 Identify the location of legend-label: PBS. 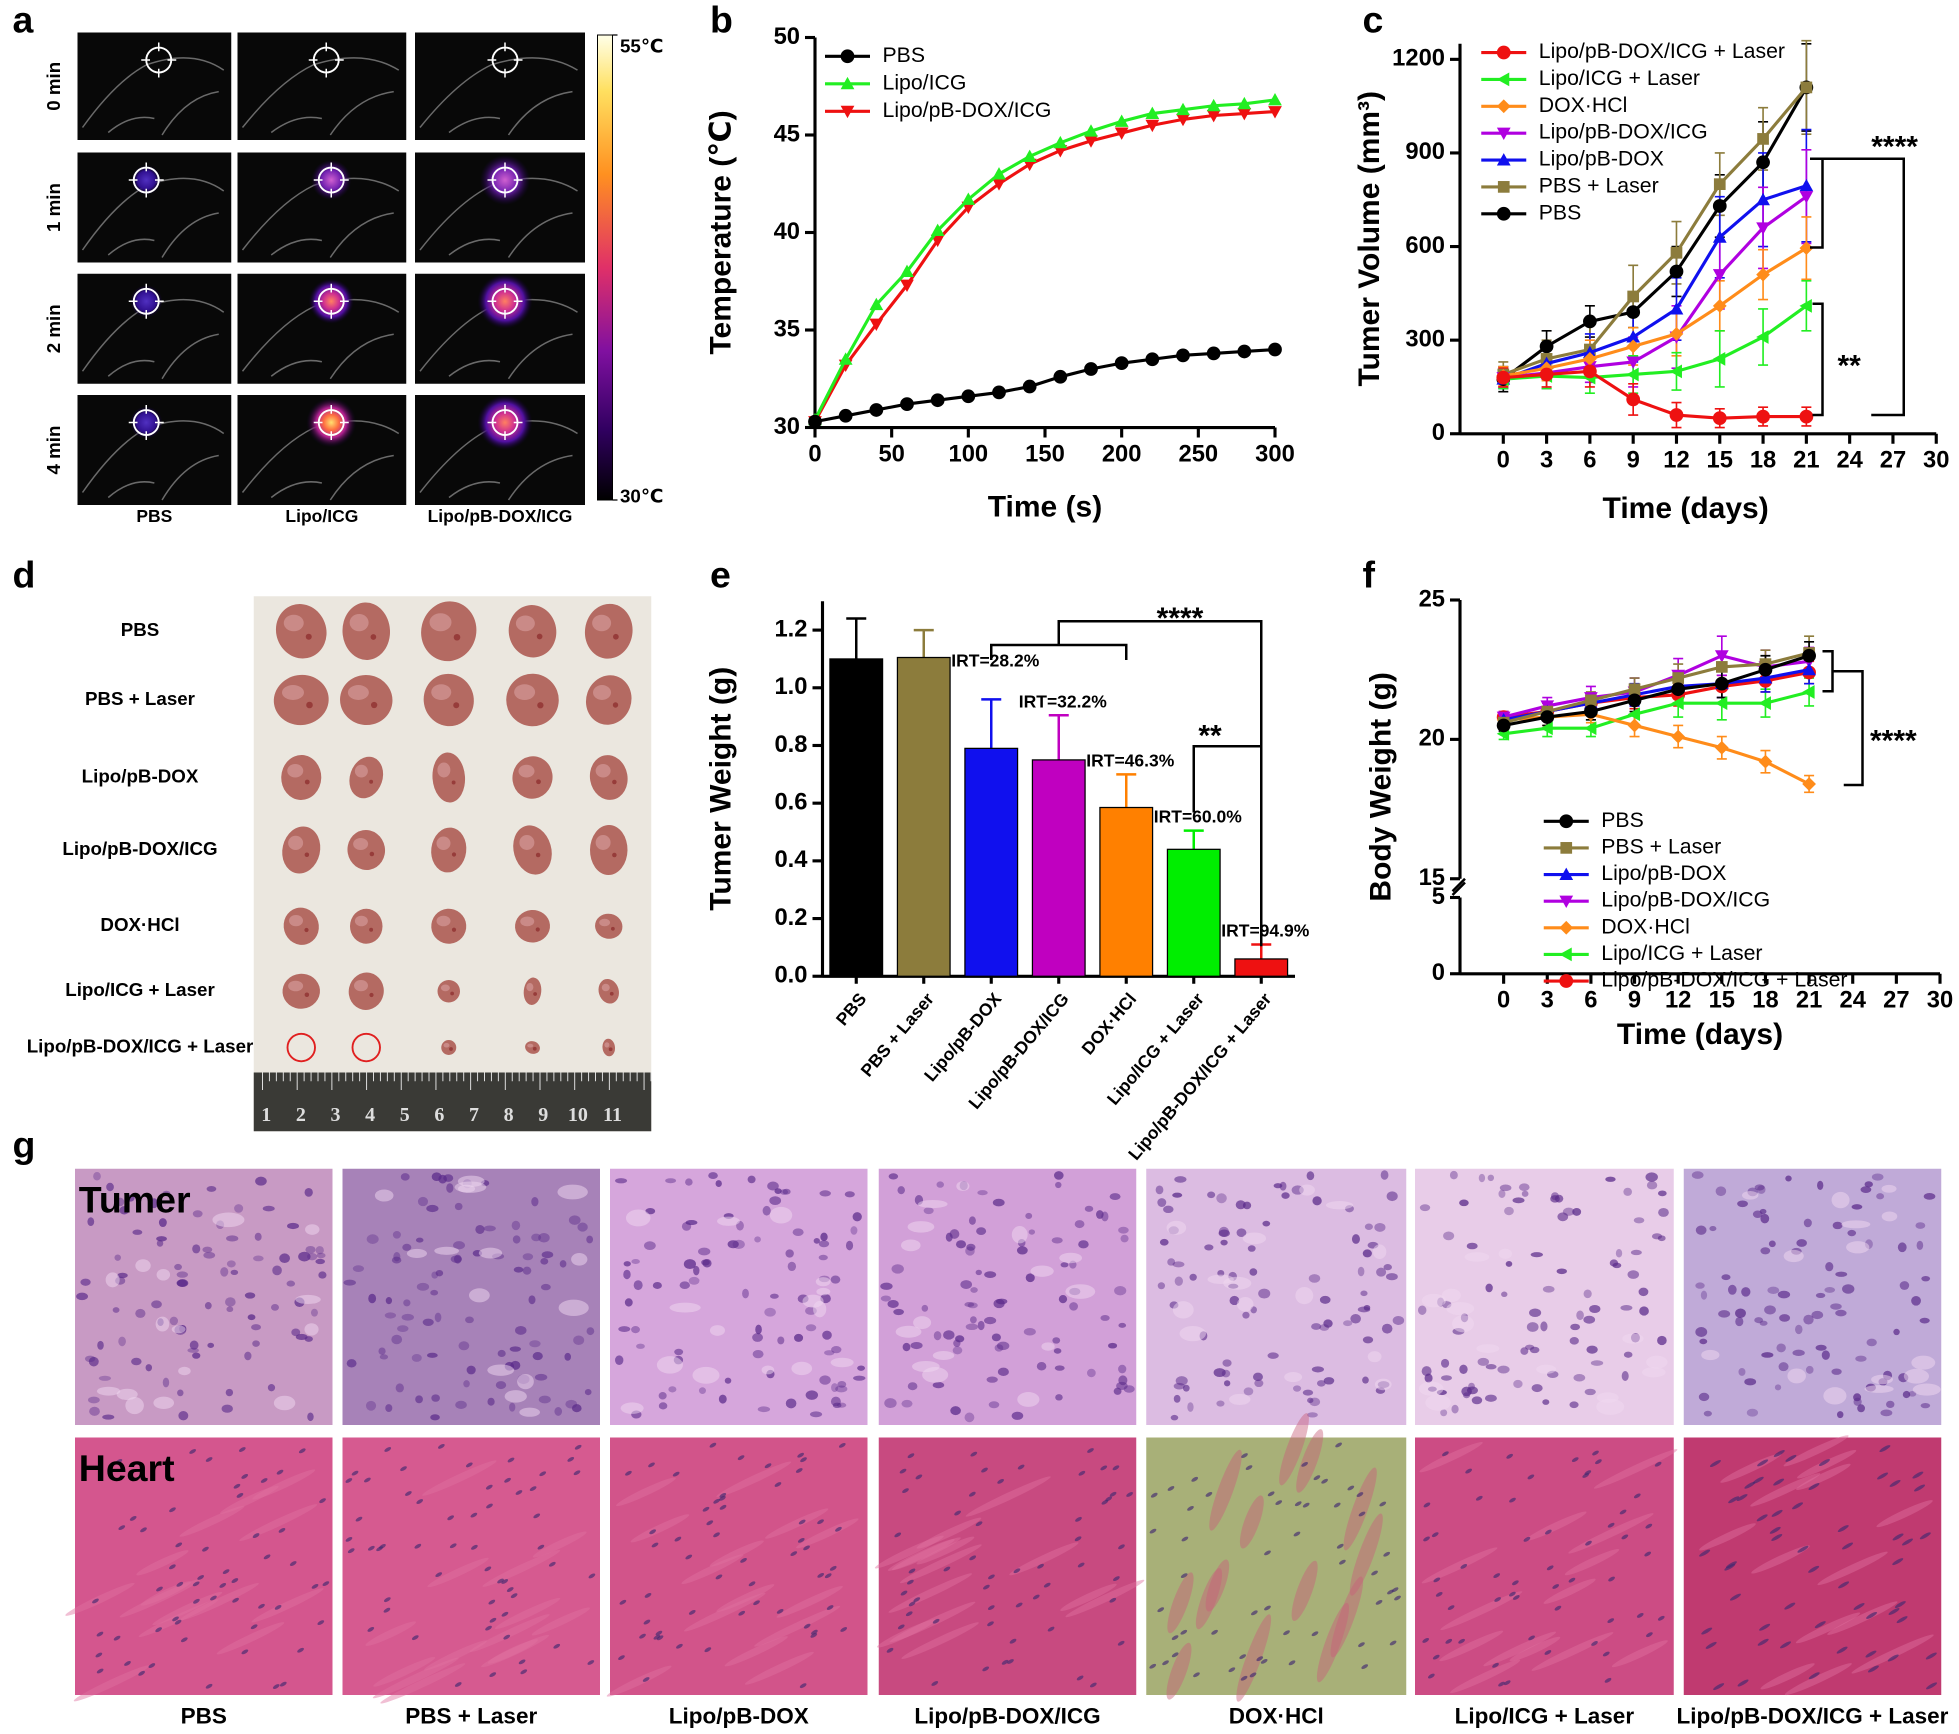
(904, 55).